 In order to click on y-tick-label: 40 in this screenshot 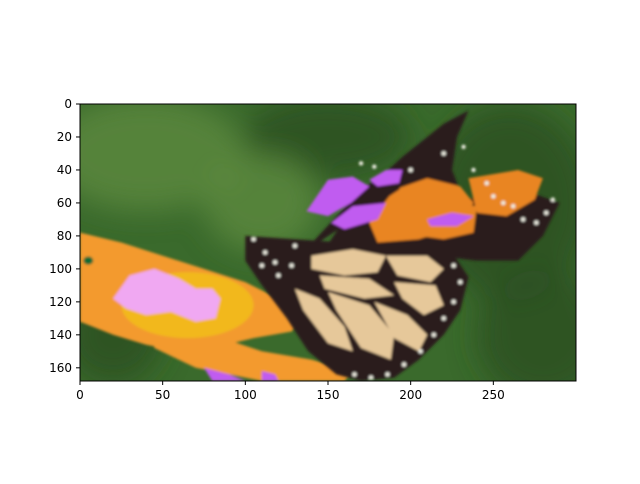, I will do `click(64, 170)`.